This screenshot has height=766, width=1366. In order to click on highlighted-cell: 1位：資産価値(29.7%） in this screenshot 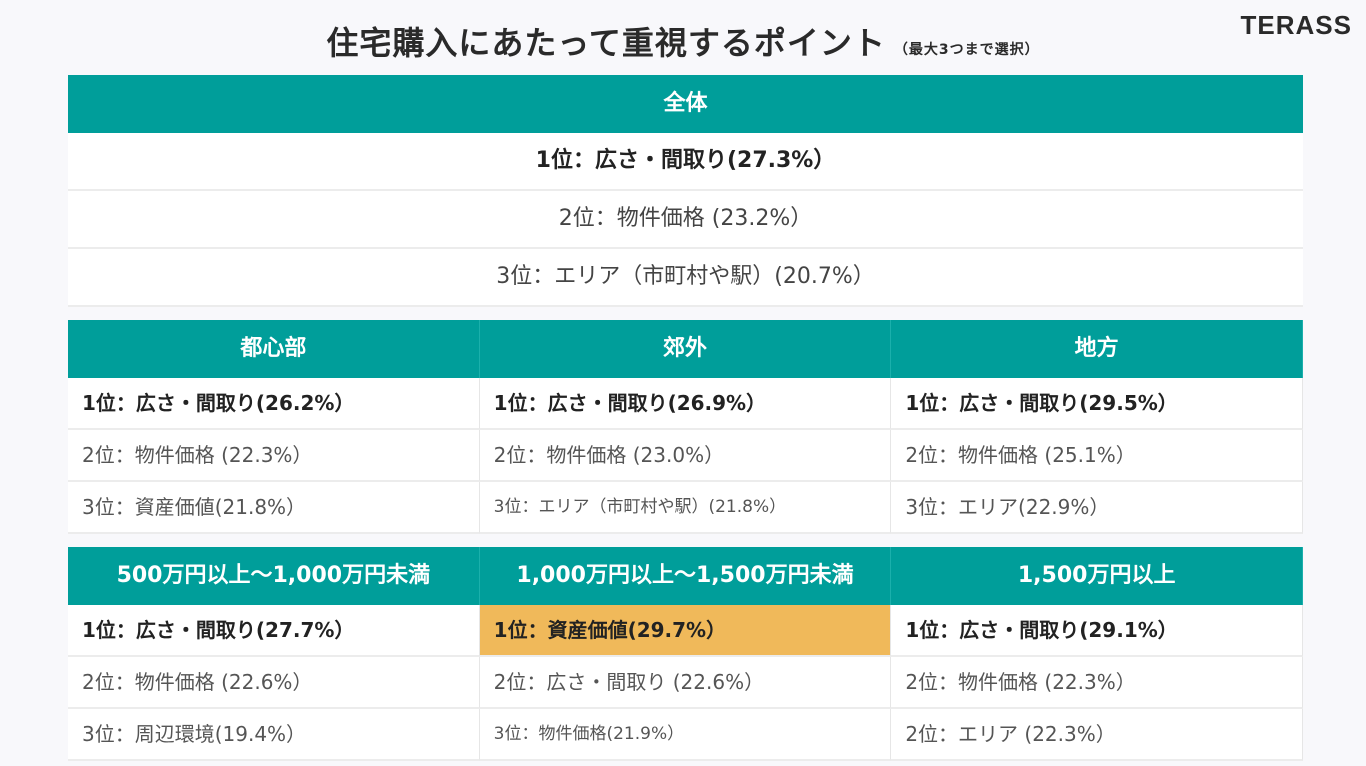, I will do `click(685, 631)`.